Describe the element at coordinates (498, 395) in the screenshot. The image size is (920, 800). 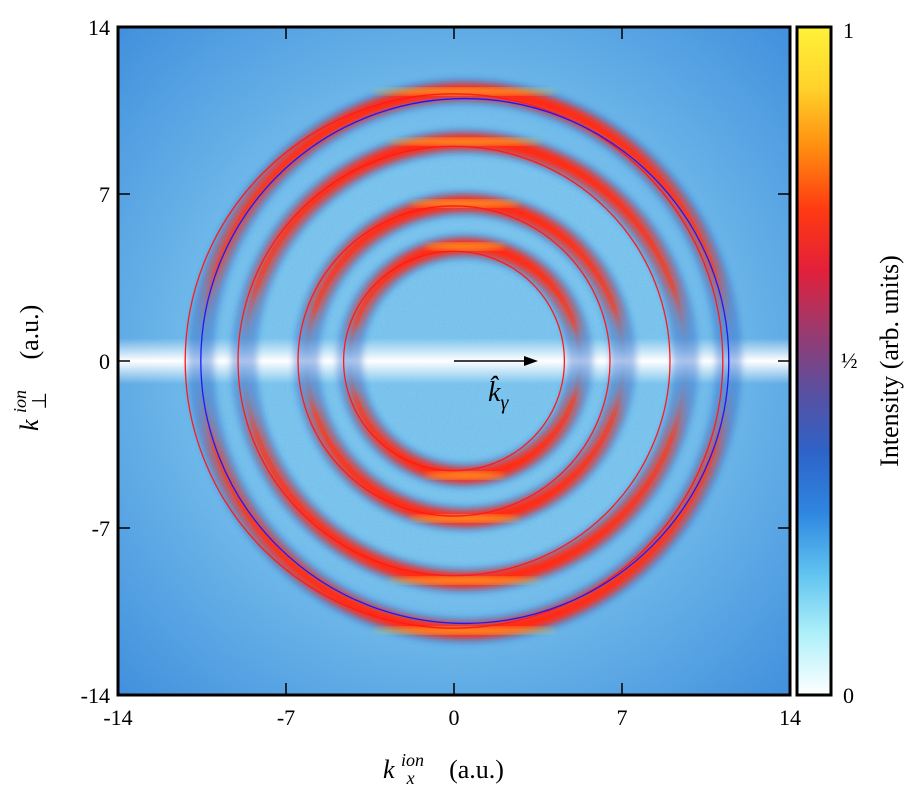
I see `k-gamma-label: k̂γ` at that location.